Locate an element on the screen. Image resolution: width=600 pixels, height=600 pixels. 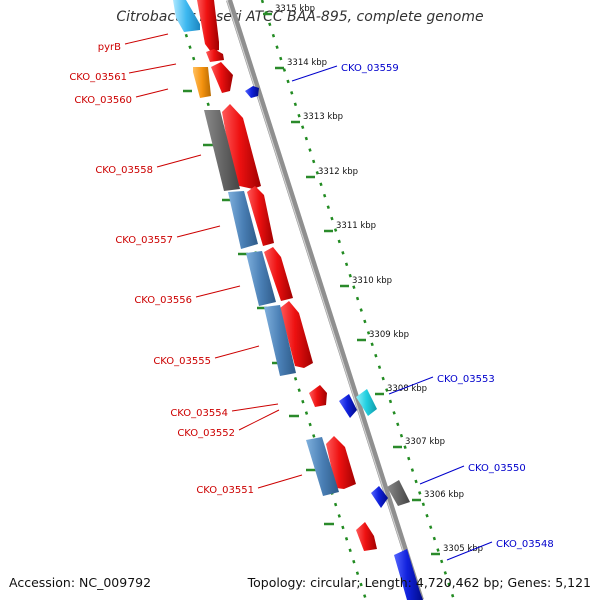
gene-label-pyrB: pyrB is located at coordinates (109, 47).